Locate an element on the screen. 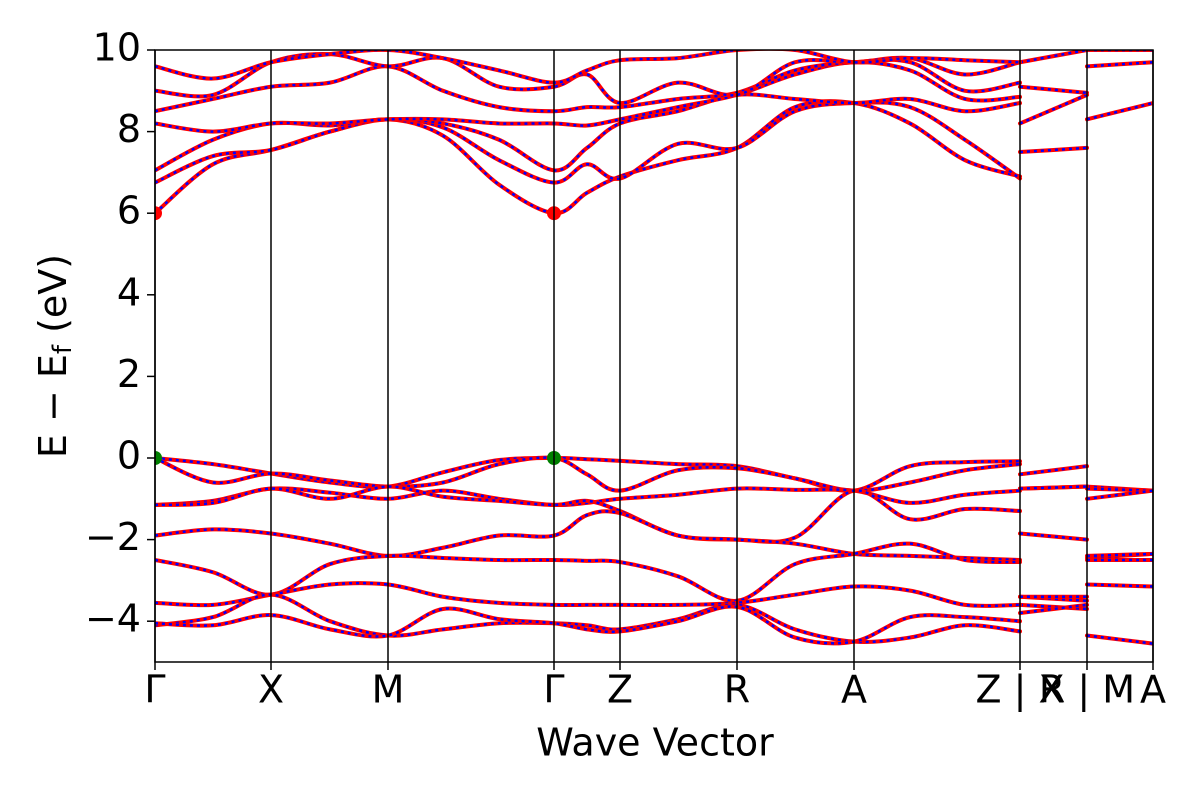 This screenshot has height=800, width=1200. y-tick-label: 10 is located at coordinates (117, 48).